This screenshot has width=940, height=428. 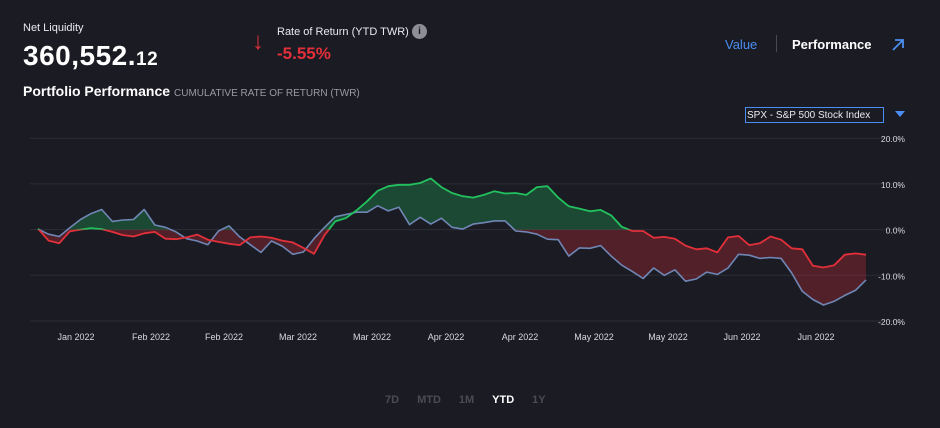 What do you see at coordinates (893, 139) in the screenshot?
I see `y-tick-label: 20.0%` at bounding box center [893, 139].